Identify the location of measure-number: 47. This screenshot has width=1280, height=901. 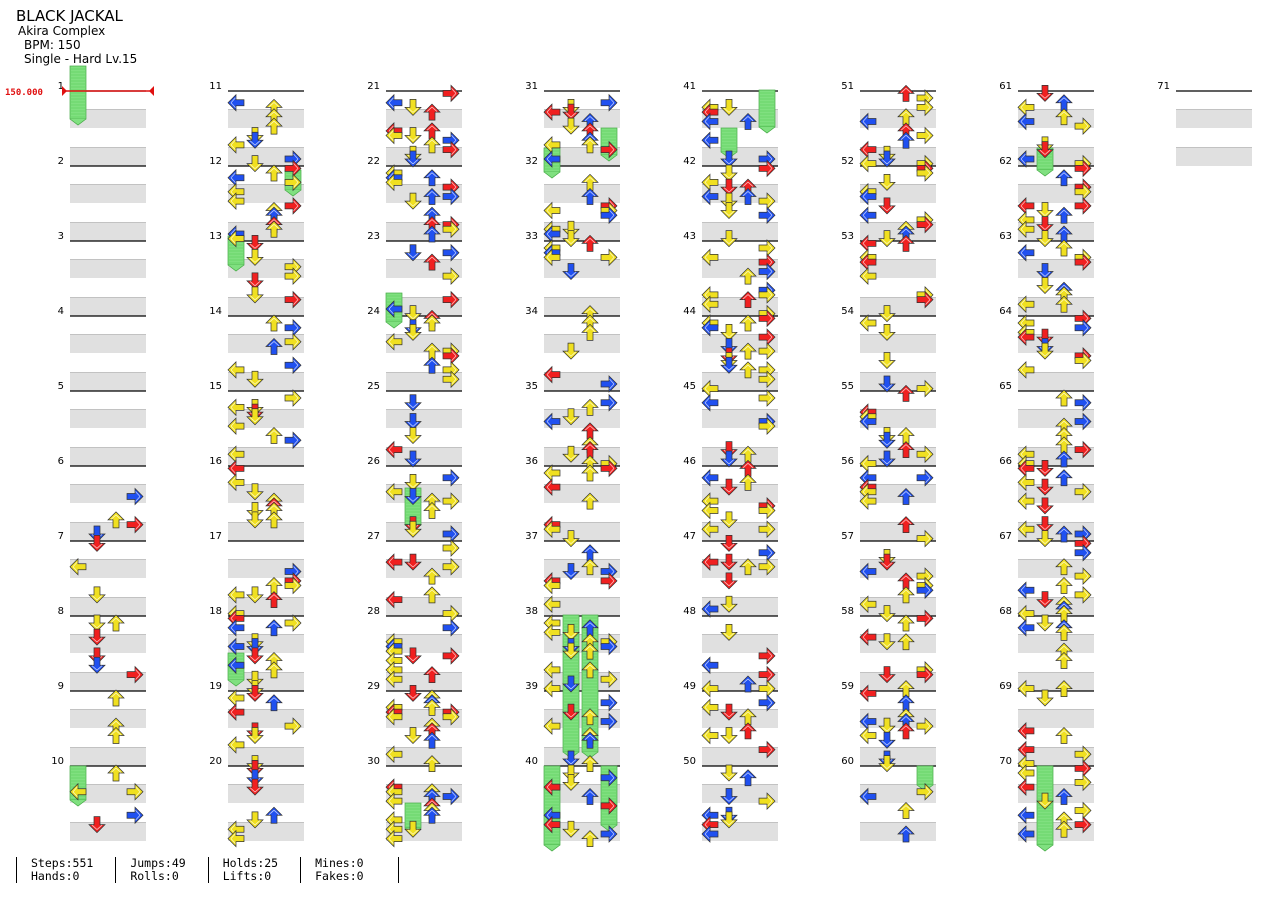
(689, 536).